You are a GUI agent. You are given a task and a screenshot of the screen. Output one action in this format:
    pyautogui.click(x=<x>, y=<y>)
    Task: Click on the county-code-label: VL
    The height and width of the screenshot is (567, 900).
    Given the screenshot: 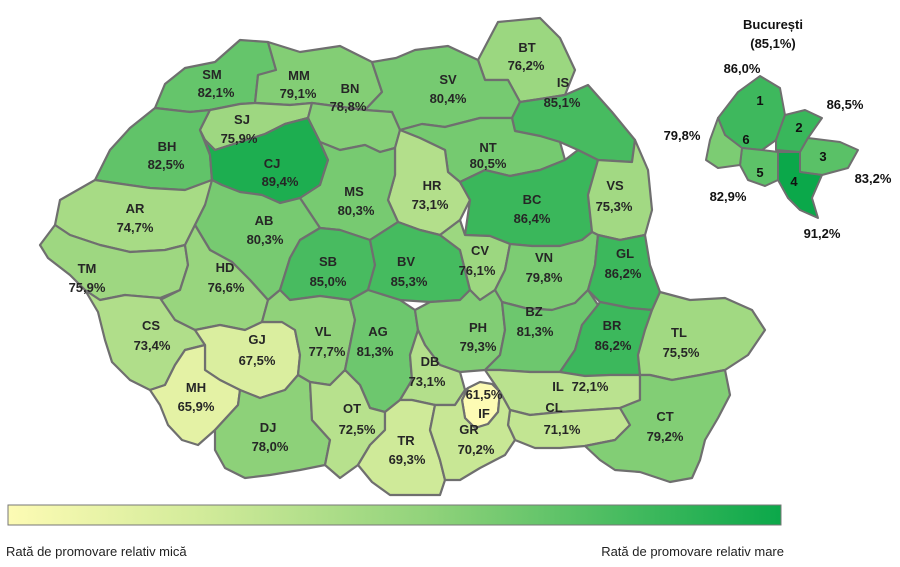 What is the action you would take?
    pyautogui.click(x=323, y=331)
    